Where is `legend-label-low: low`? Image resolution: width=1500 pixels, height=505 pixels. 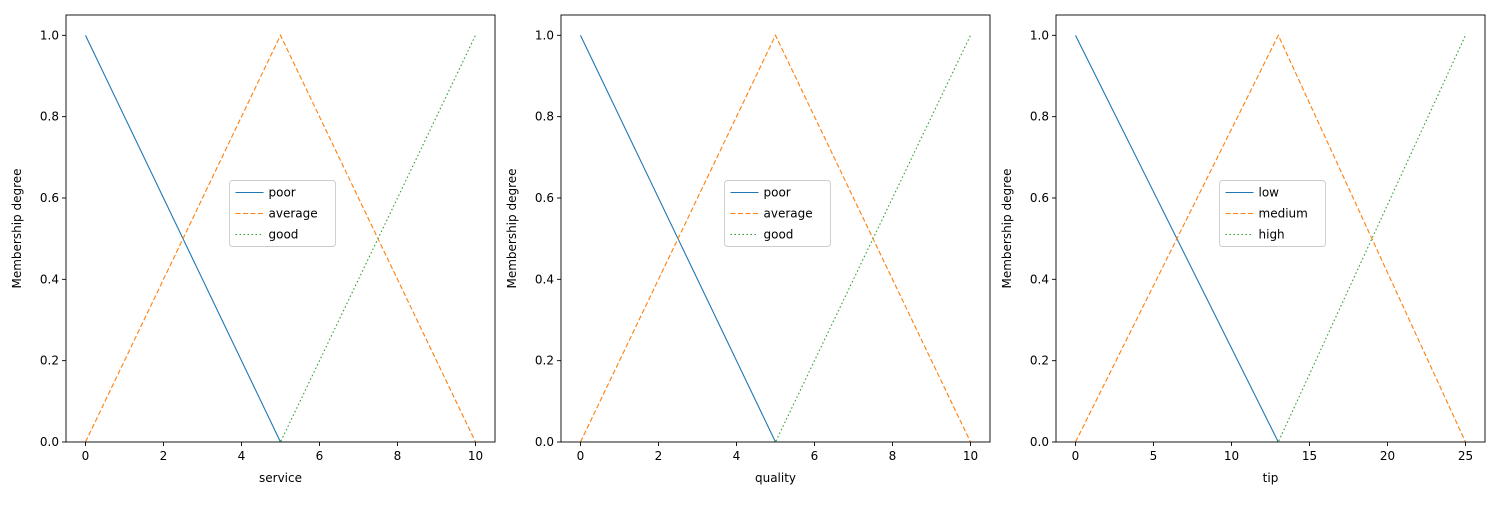 legend-label-low: low is located at coordinates (1269, 193).